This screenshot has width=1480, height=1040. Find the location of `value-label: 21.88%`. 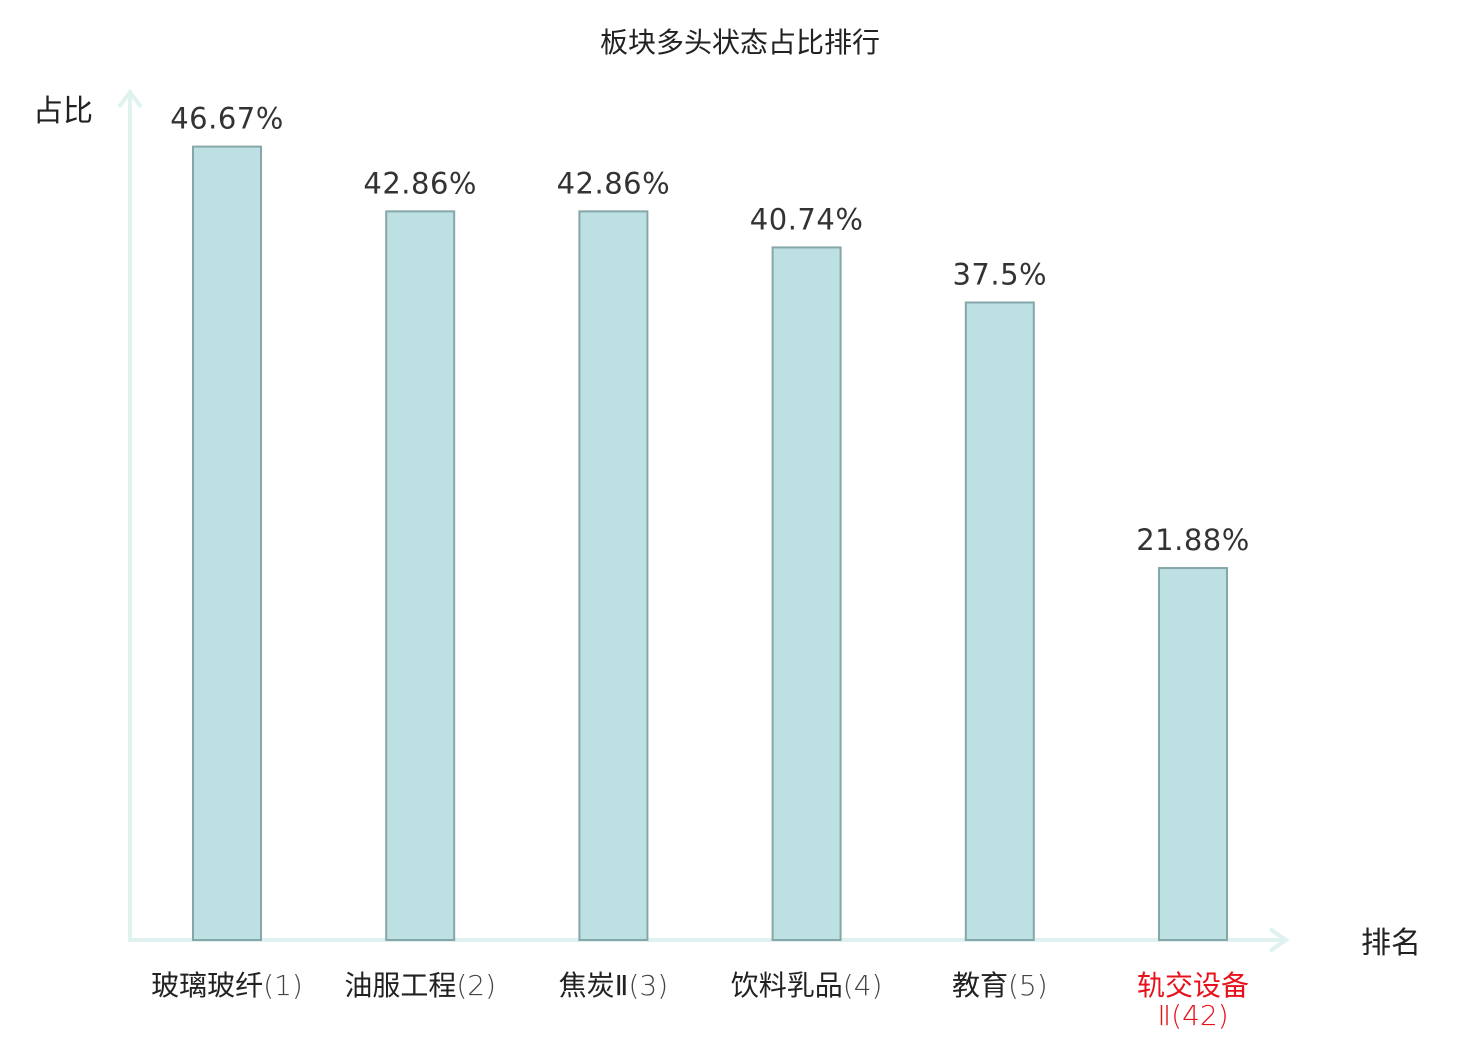

value-label: 21.88% is located at coordinates (1193, 540).